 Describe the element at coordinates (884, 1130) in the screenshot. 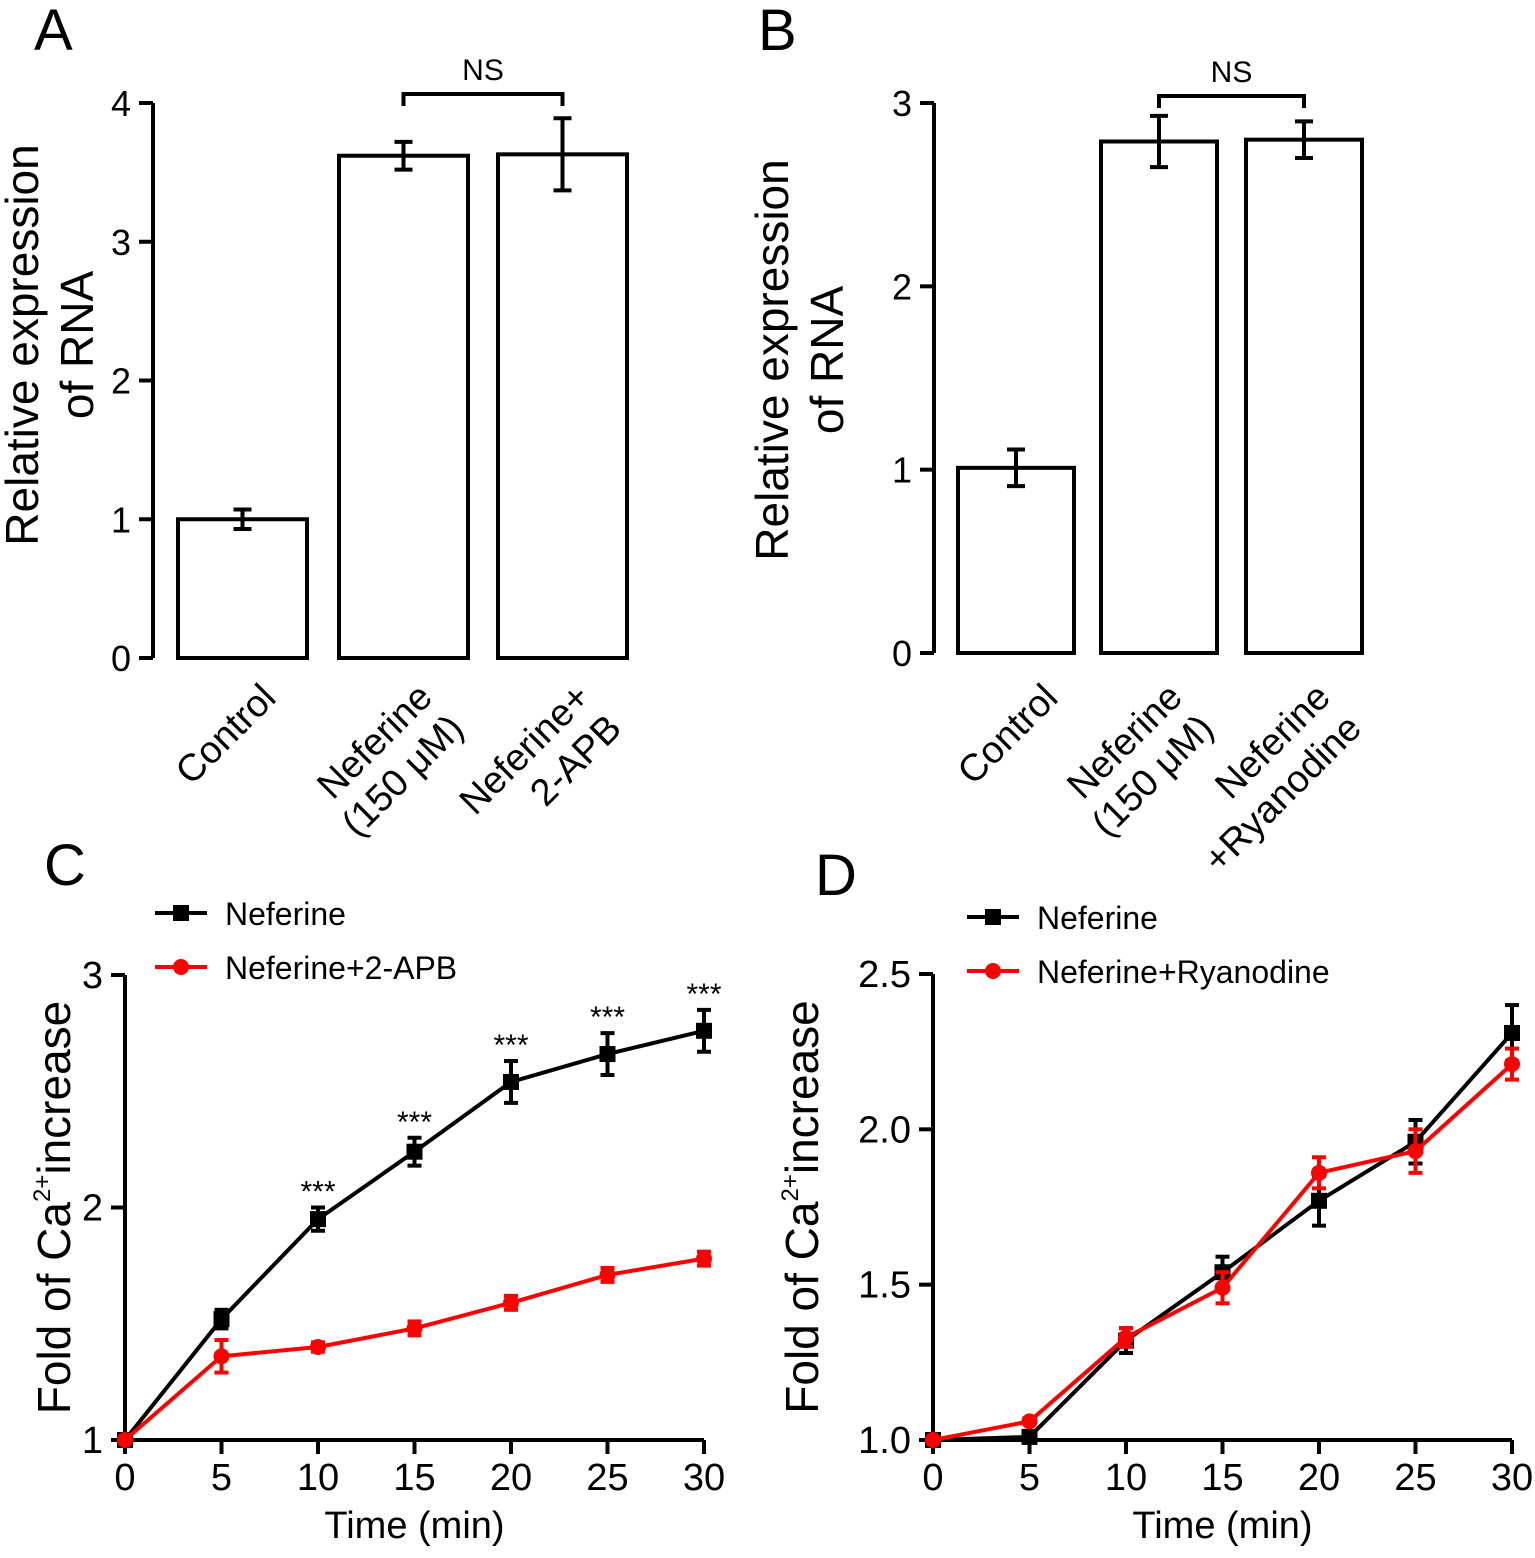

I see `y-tick-label: 2.0` at that location.